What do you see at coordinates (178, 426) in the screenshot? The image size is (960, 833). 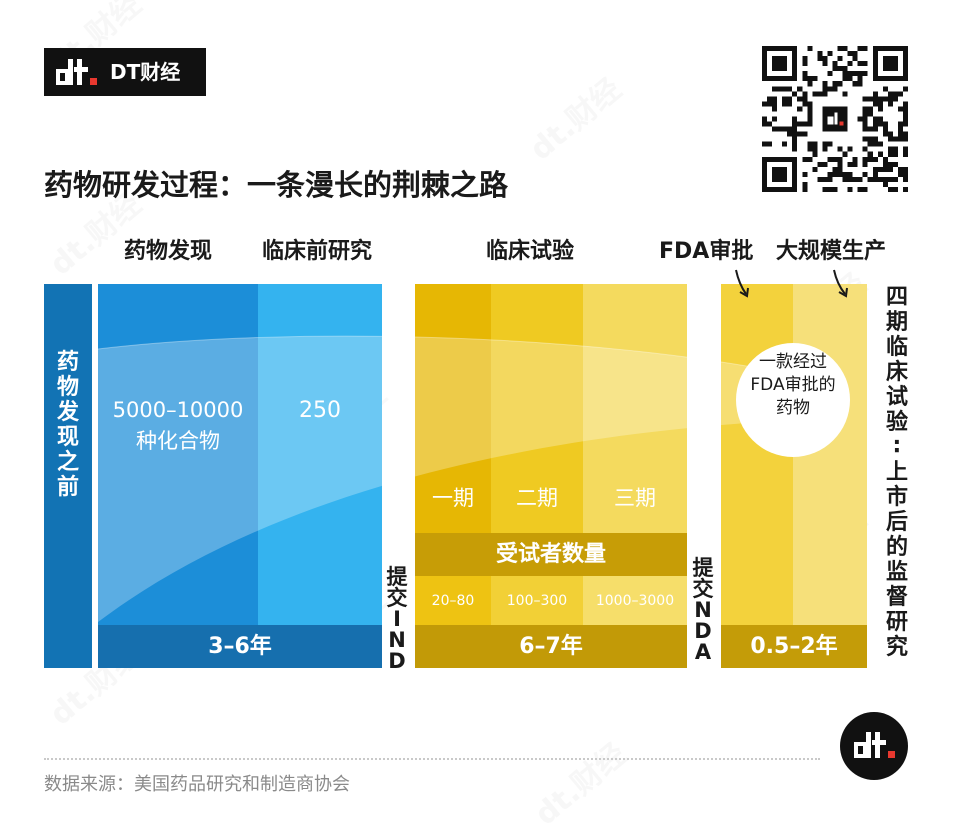 I see `compounds-text: 5000–10000 种化合物` at bounding box center [178, 426].